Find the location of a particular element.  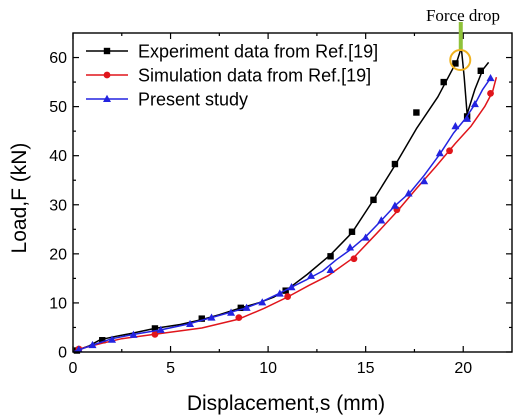

x-tick-label-15: 15 is located at coordinates (366, 368).